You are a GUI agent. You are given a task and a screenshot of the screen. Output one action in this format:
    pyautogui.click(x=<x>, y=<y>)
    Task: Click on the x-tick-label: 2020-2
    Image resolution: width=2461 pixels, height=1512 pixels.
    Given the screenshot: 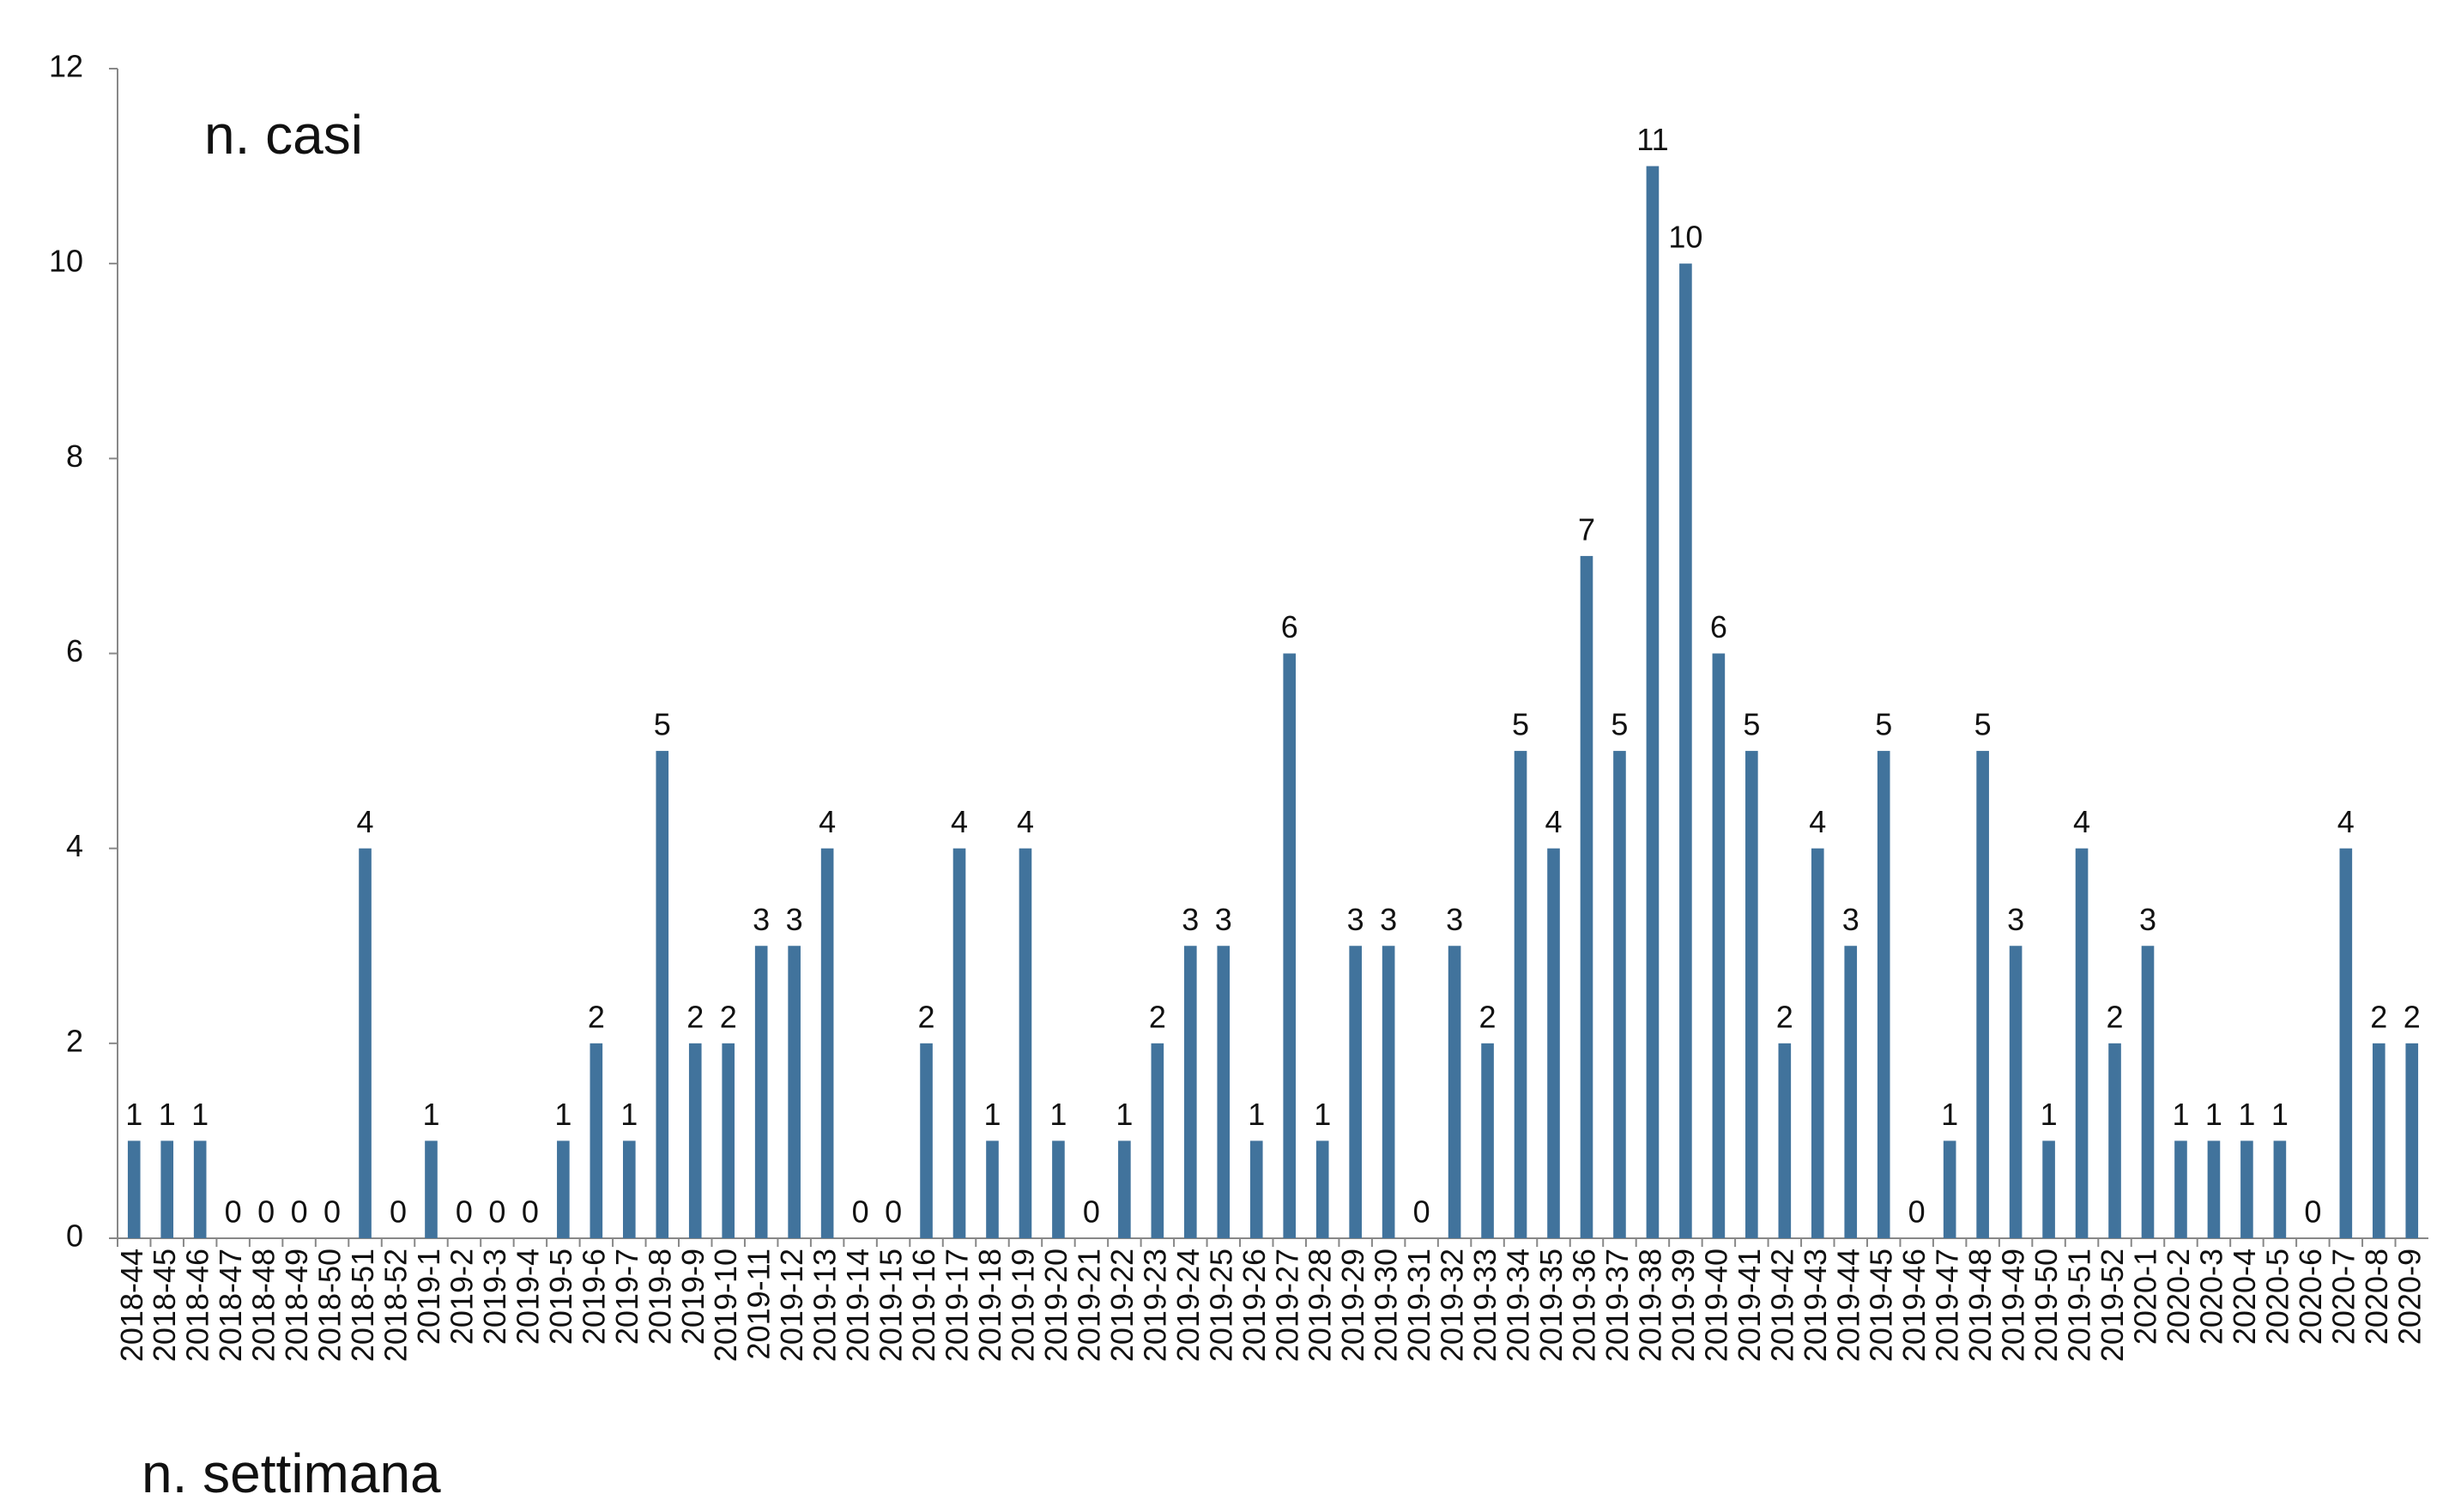 What is the action you would take?
    pyautogui.click(x=2178, y=1297)
    